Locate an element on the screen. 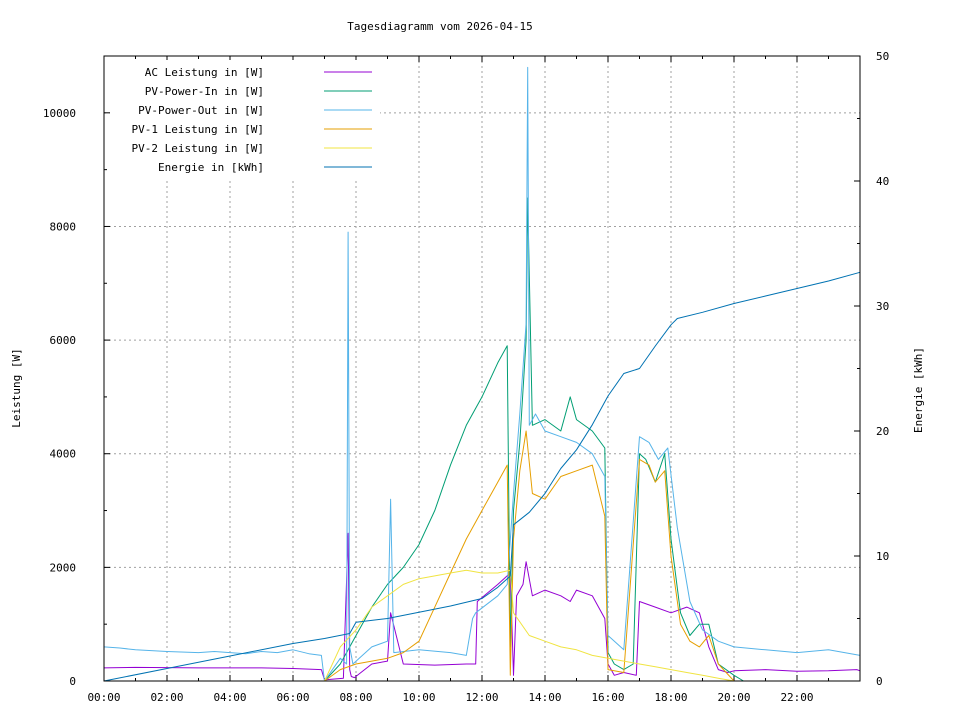 The image size is (960, 720). legend-label: PV-Power-In in [W] is located at coordinates (204, 91).